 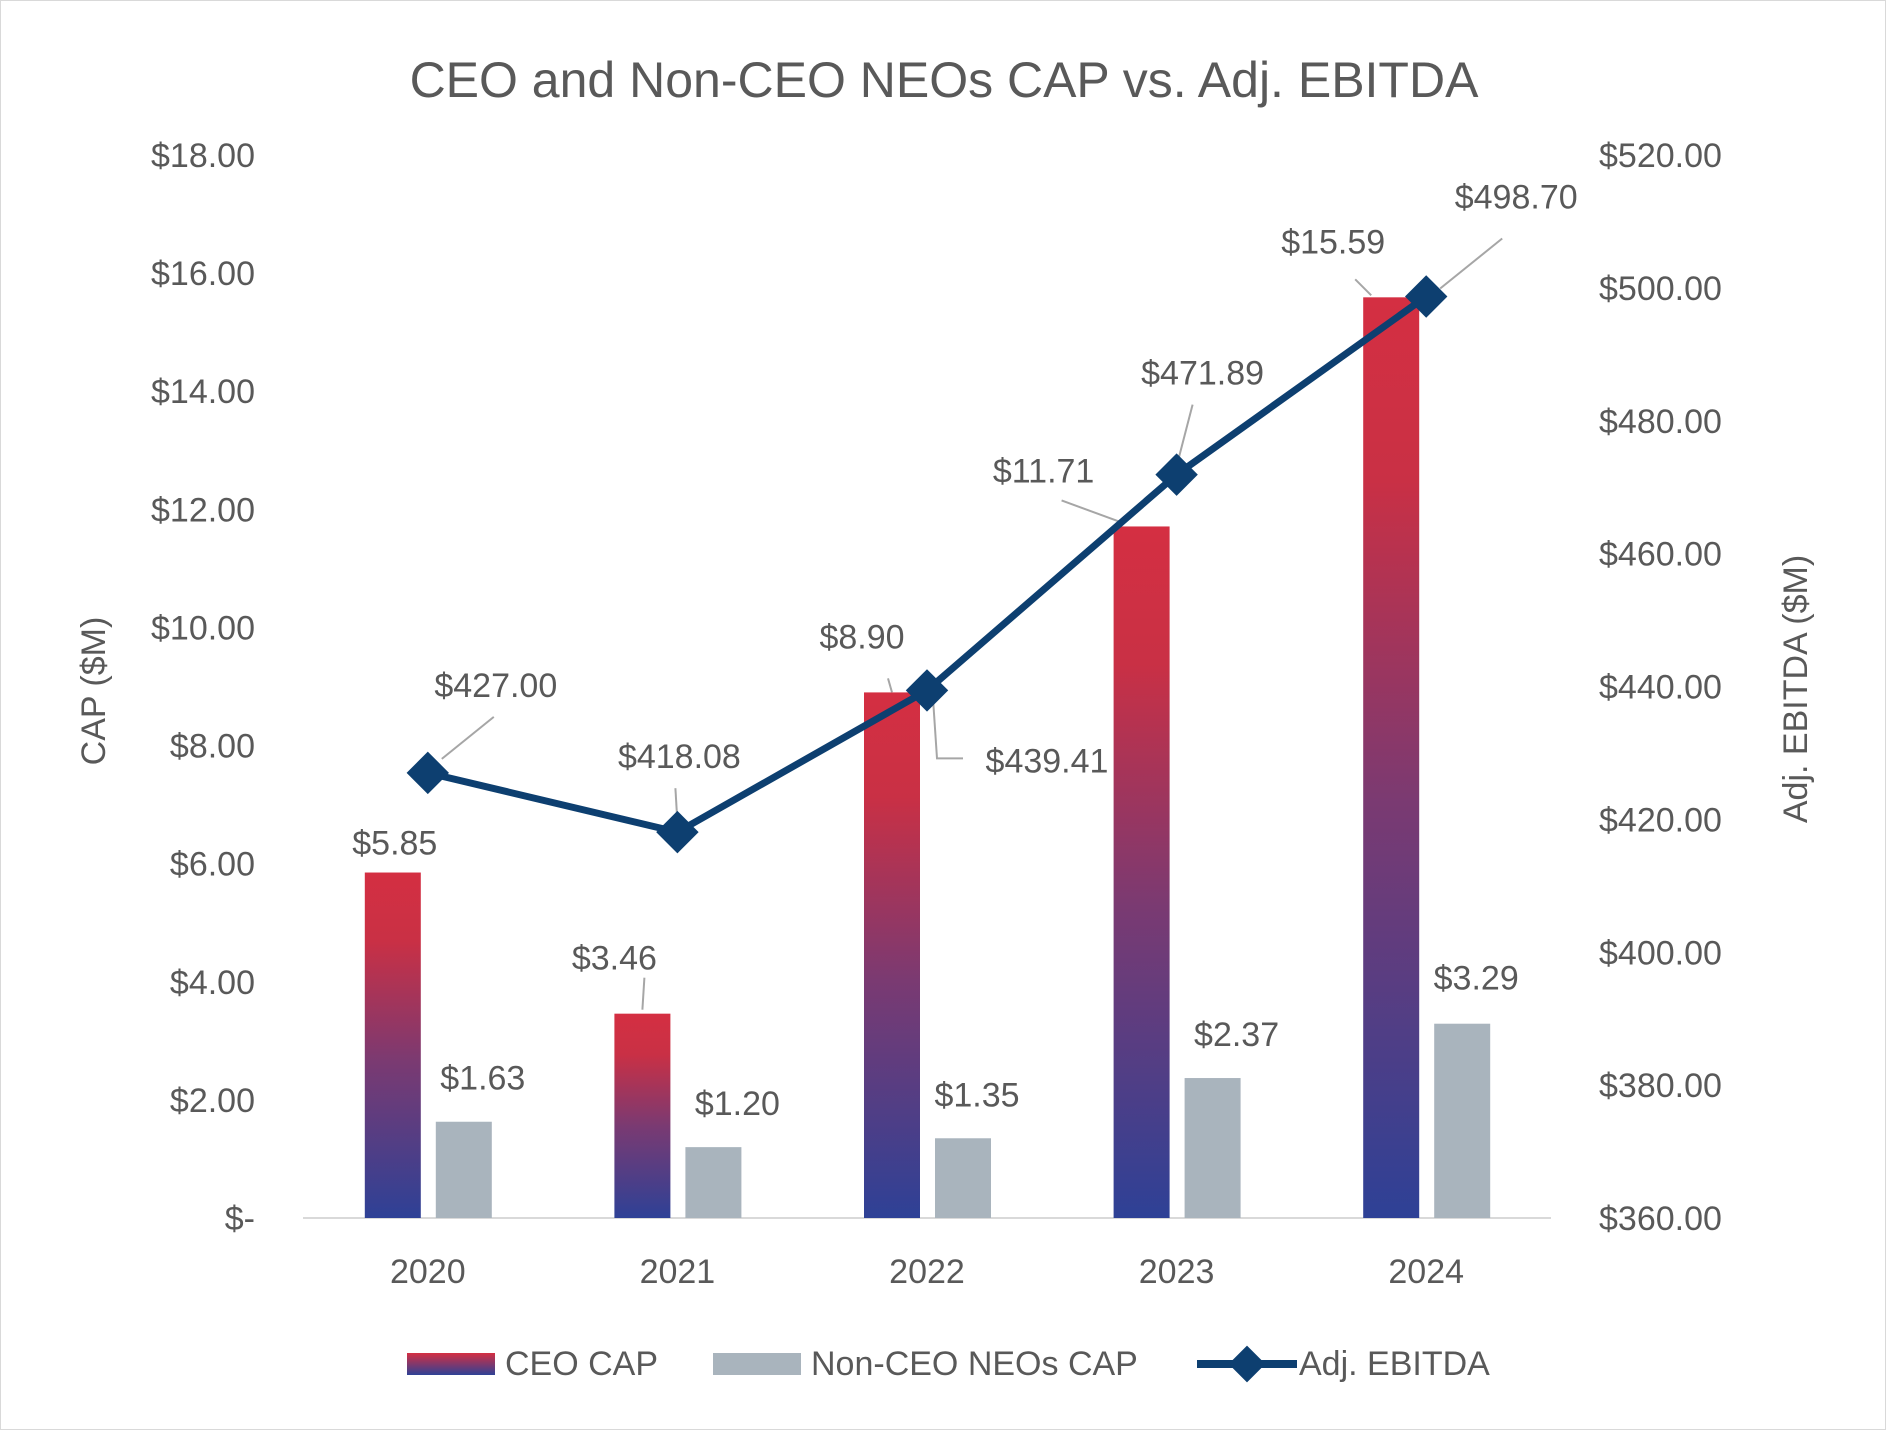 What do you see at coordinates (1660, 555) in the screenshot?
I see `y-right-tick-label: $460.00` at bounding box center [1660, 555].